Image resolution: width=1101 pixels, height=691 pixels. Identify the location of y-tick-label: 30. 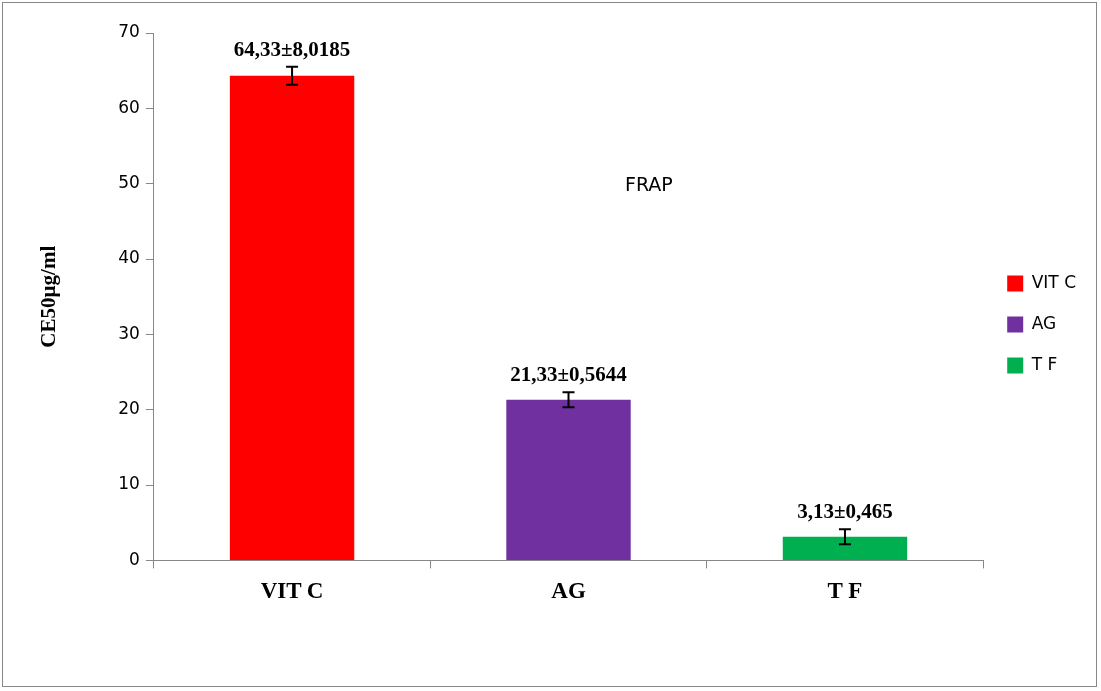
(129, 332).